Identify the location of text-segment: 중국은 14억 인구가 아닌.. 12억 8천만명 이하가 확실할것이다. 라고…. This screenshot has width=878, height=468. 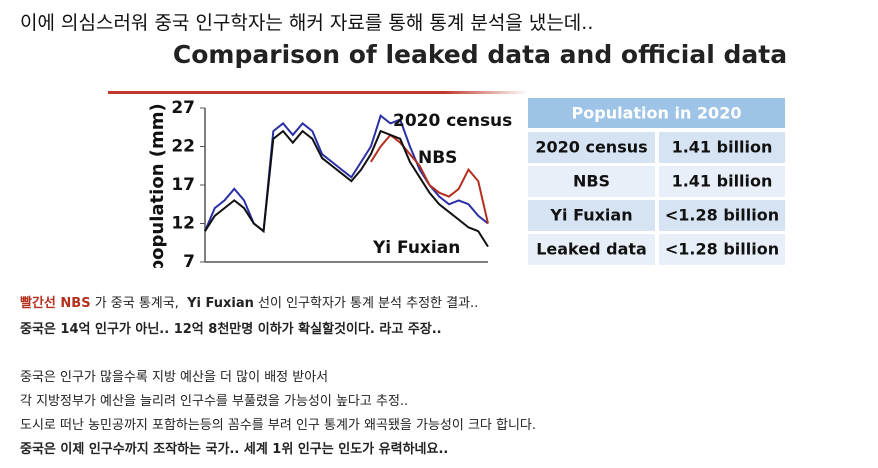
(231, 329).